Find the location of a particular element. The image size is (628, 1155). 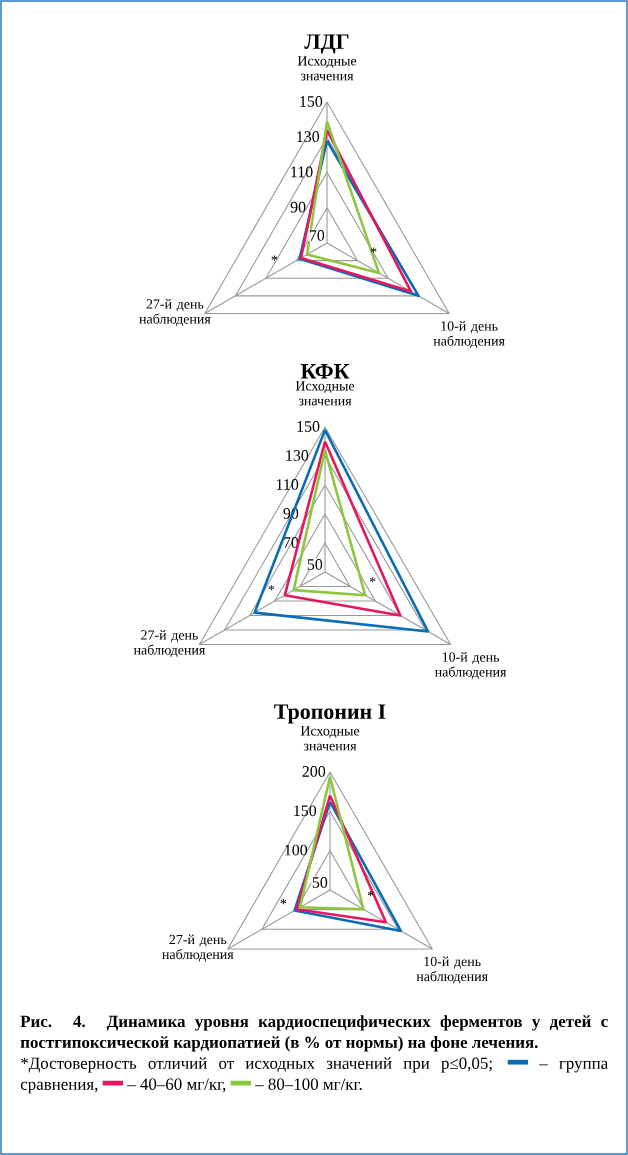

text: *Достоверность отличий от исходных значений при p≤0,05; is located at coordinates (256, 1065).